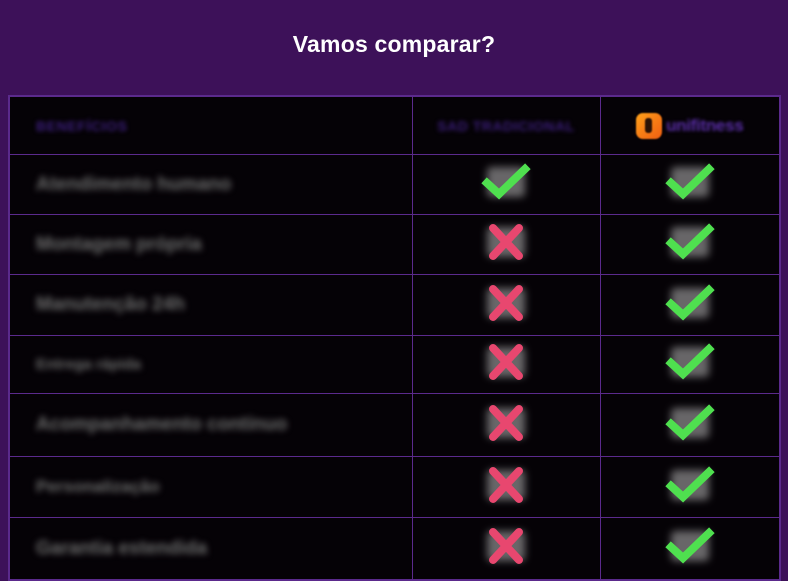  I want to click on feature-cell: Entrega rápida, so click(210, 364).